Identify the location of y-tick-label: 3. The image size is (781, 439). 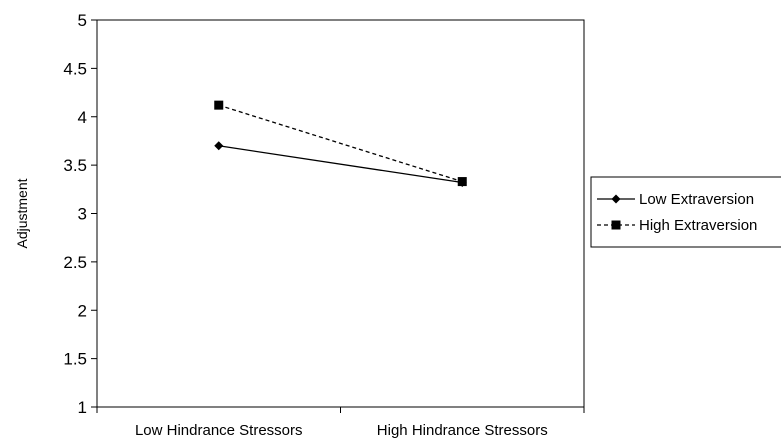
(82, 214).